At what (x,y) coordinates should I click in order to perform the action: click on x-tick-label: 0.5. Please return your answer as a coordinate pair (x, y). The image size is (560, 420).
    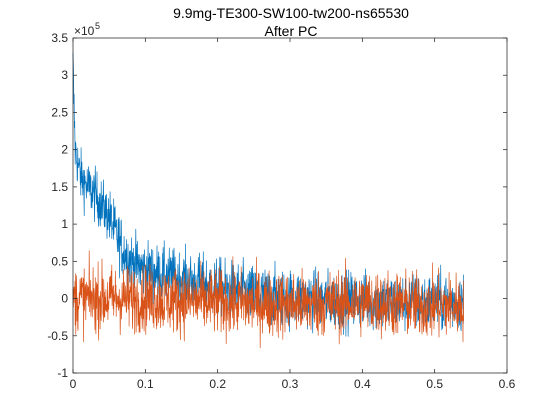
    Looking at the image, I should click on (434, 384).